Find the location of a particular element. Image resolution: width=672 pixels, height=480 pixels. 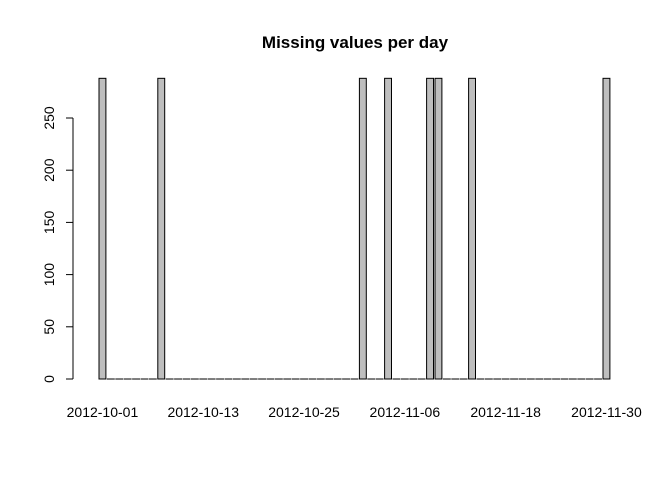

y-tick-label: 250 is located at coordinates (49, 118).